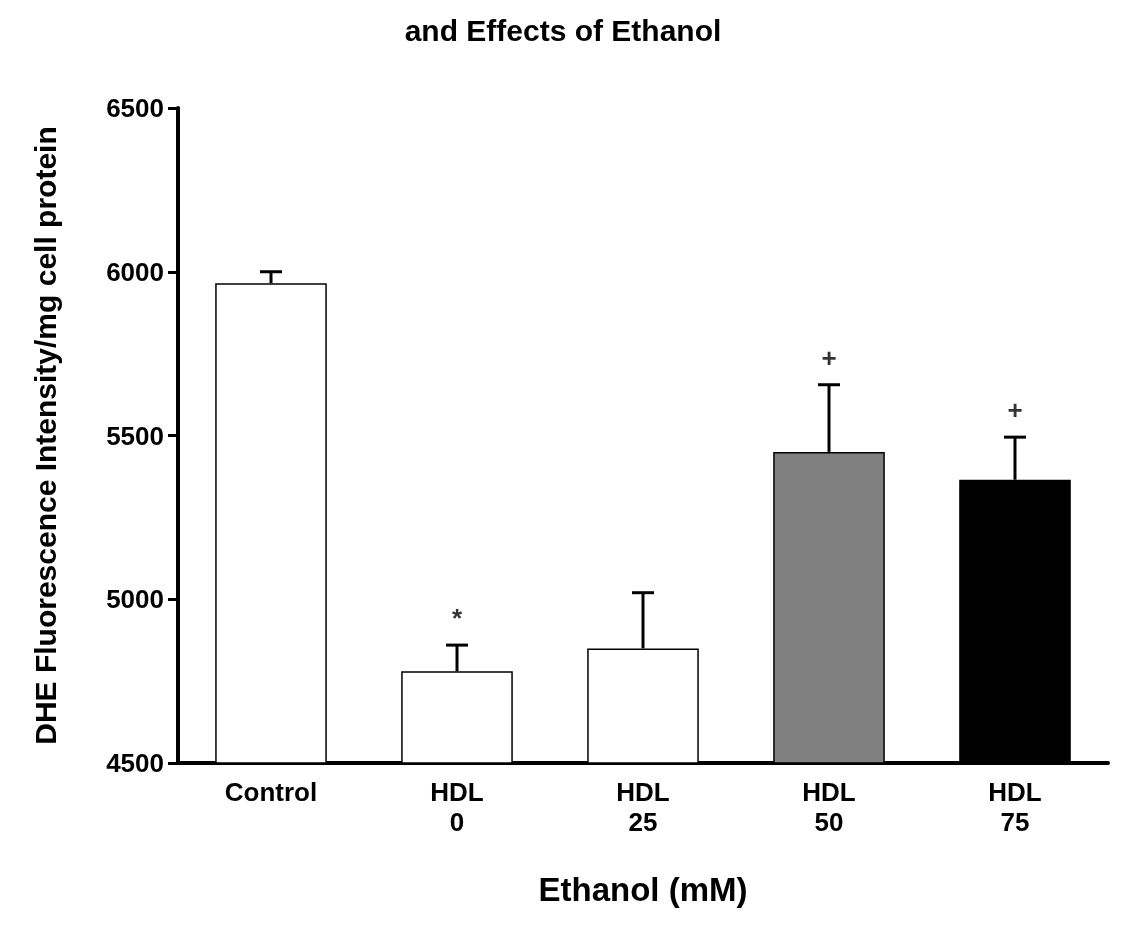  What do you see at coordinates (135, 271) in the screenshot?
I see `y-tick-label: 6000` at bounding box center [135, 271].